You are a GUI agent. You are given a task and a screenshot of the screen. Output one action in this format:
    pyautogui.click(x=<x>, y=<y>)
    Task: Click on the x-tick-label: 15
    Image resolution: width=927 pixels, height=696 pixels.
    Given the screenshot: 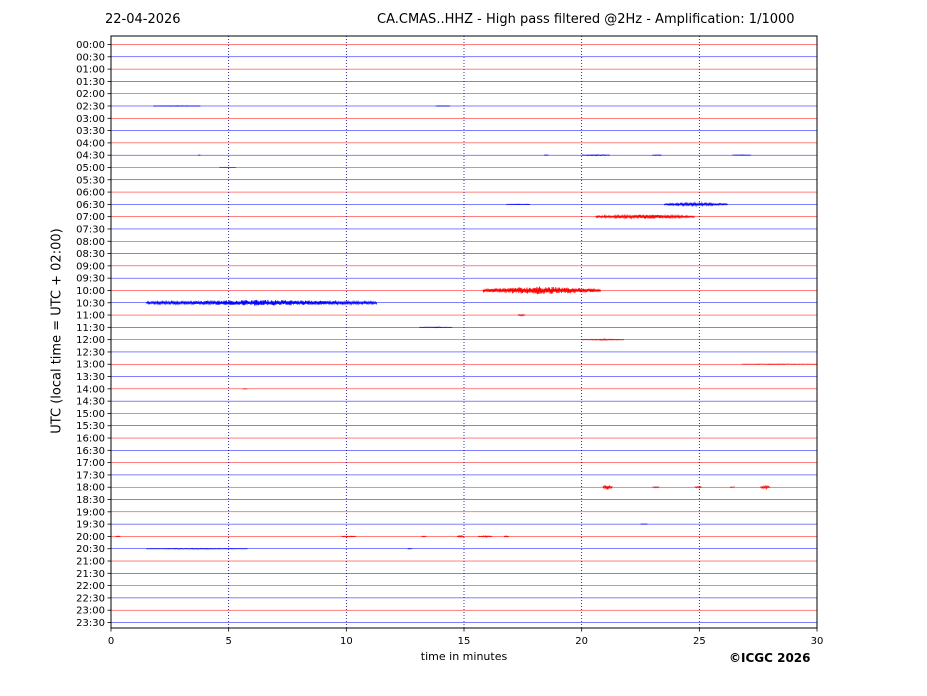 What is the action you would take?
    pyautogui.click(x=464, y=641)
    